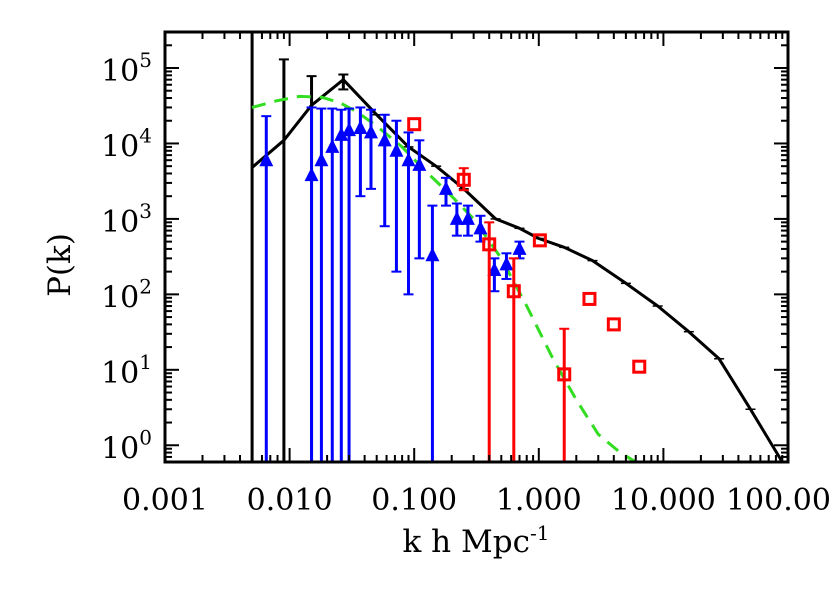  What do you see at coordinates (145, 437) in the screenshot?
I see `y-tick-label-exponent: 0` at bounding box center [145, 437].